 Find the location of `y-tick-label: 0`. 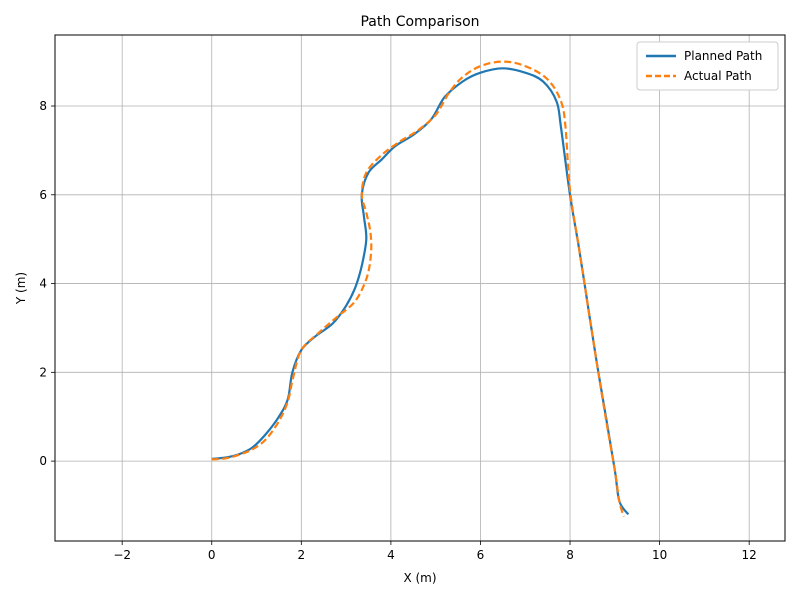

y-tick-label: 0 is located at coordinates (43, 461).